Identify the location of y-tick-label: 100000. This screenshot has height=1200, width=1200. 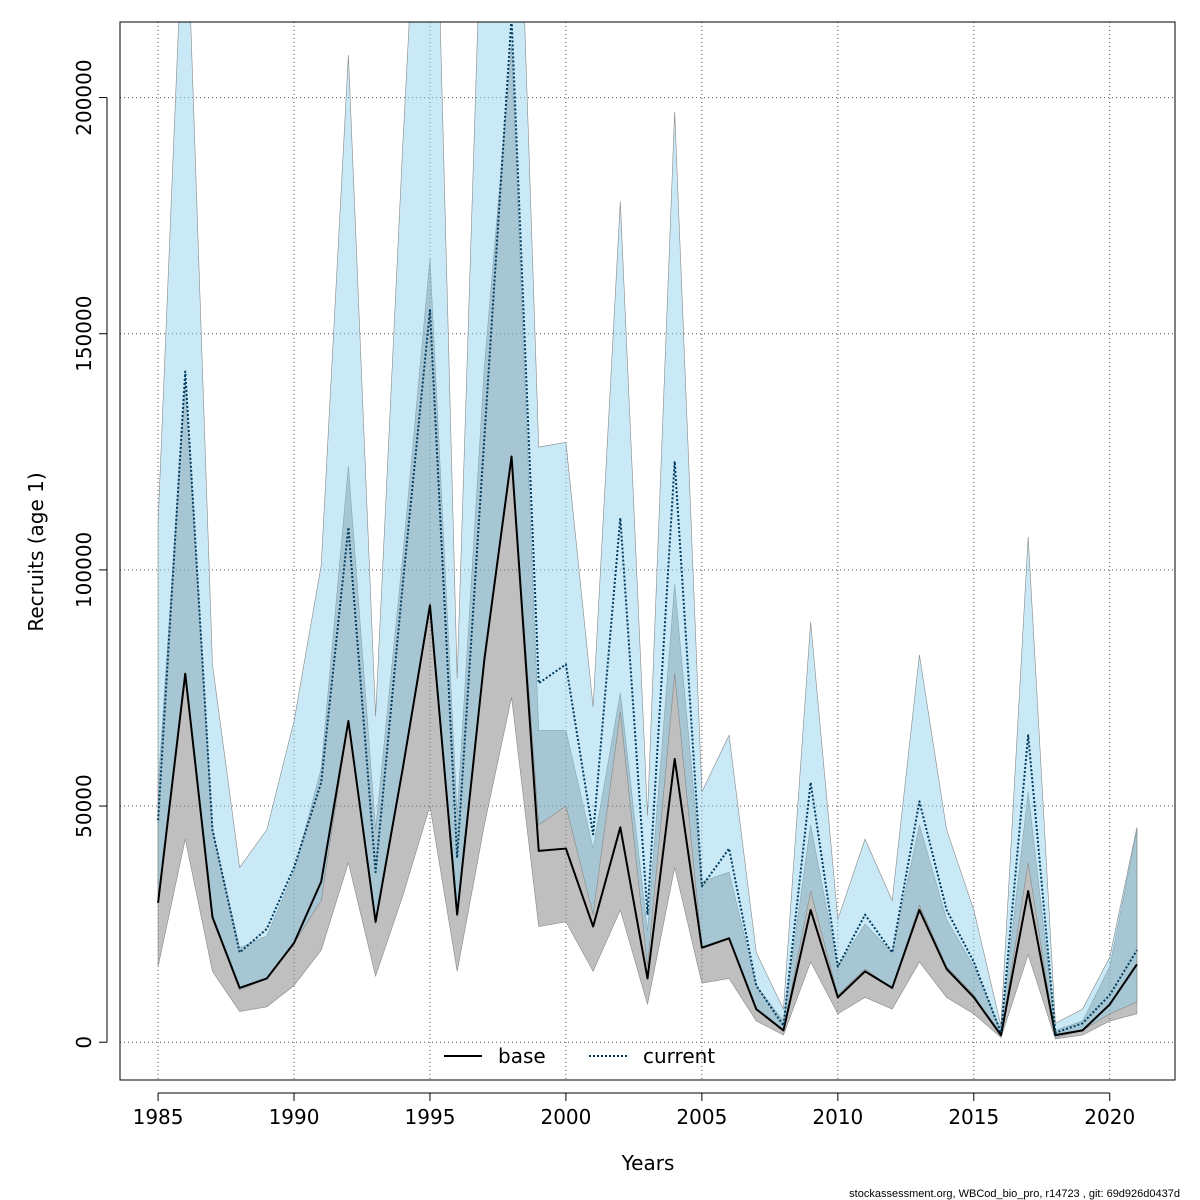
(84, 570).